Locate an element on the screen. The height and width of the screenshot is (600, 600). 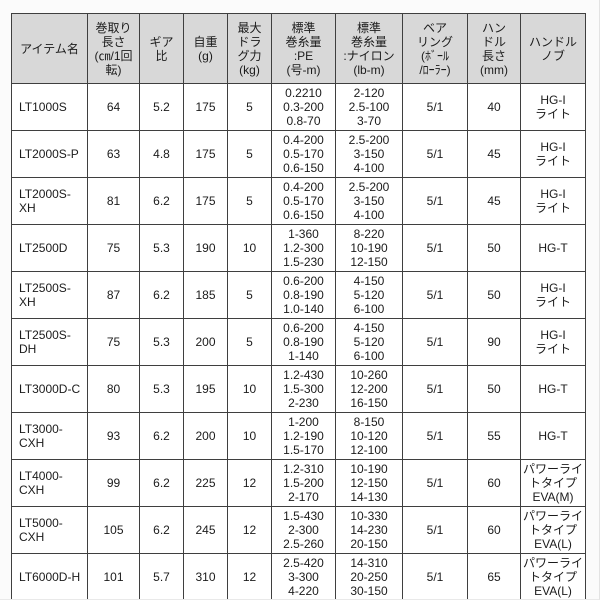
handle-length-cell: 45 is located at coordinates (494, 154).